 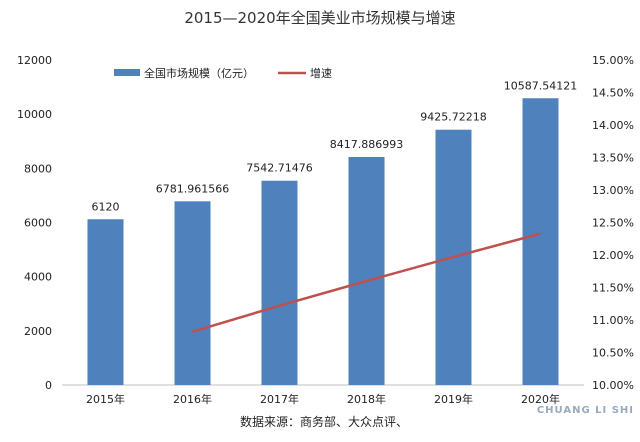 I want to click on y-left-tick-label: 12000, so click(x=34, y=60).